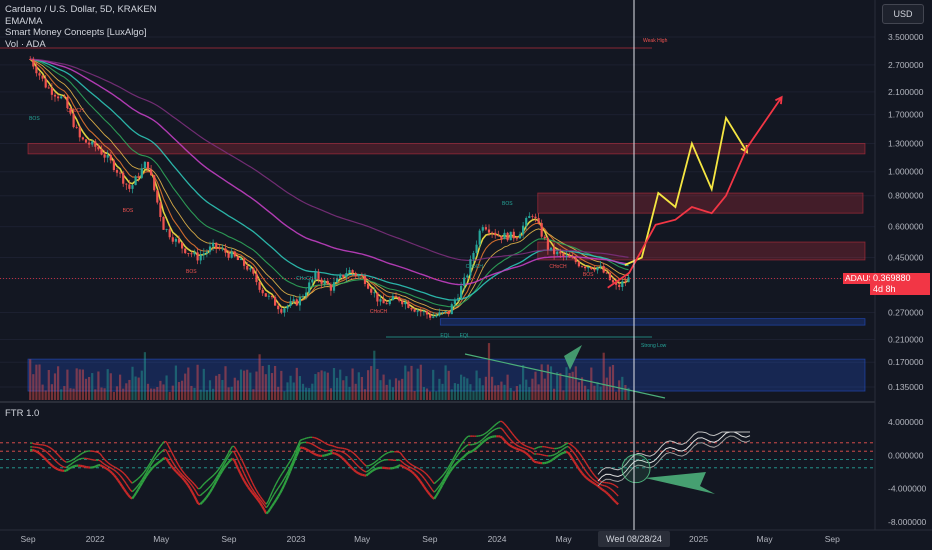 The height and width of the screenshot is (550, 932). I want to click on oscillator-tick: 4.000000, so click(906, 422).